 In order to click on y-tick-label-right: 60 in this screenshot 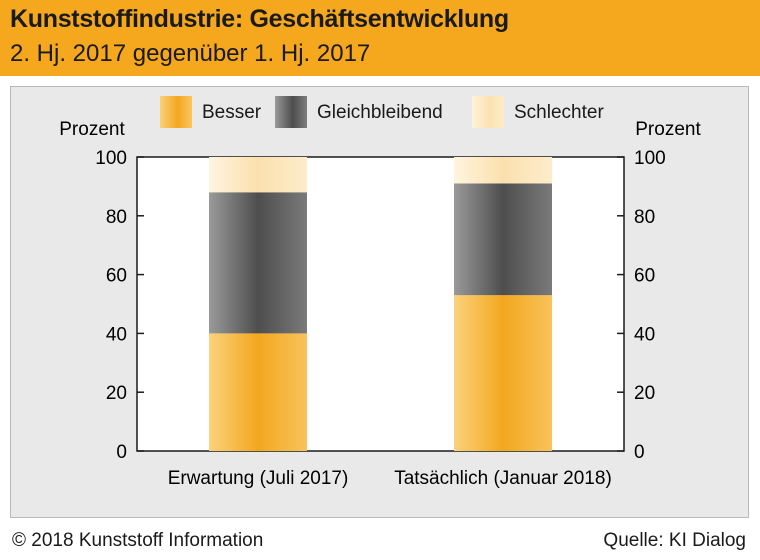, I will do `click(644, 276)`.